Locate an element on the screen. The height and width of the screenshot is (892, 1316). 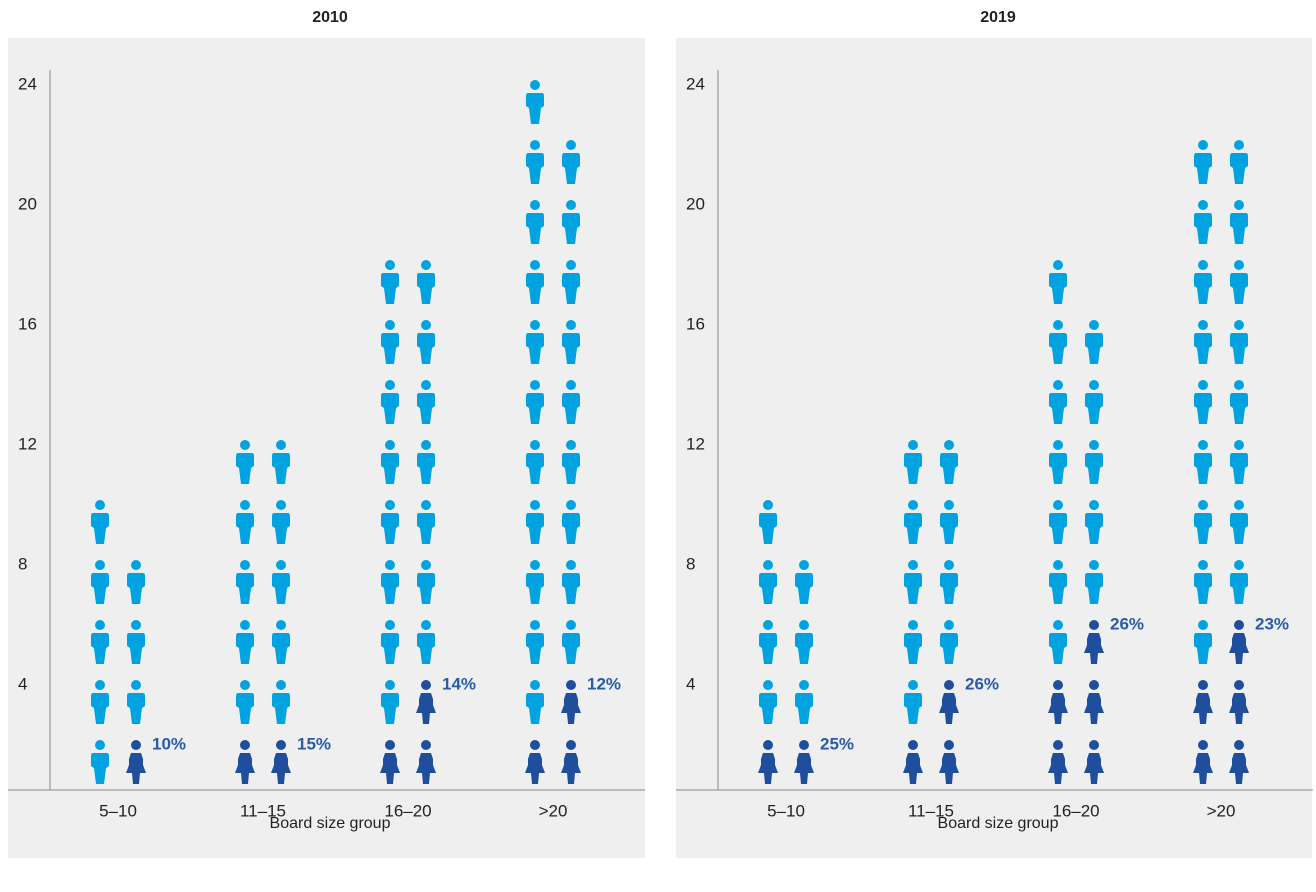
share-label: 12% is located at coordinates (604, 683).